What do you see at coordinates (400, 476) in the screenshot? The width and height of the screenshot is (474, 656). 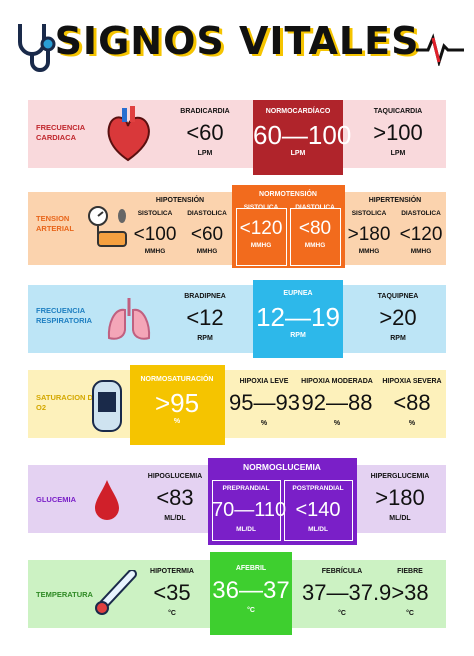 I see `heading: HIPERGLUCEMIA` at bounding box center [400, 476].